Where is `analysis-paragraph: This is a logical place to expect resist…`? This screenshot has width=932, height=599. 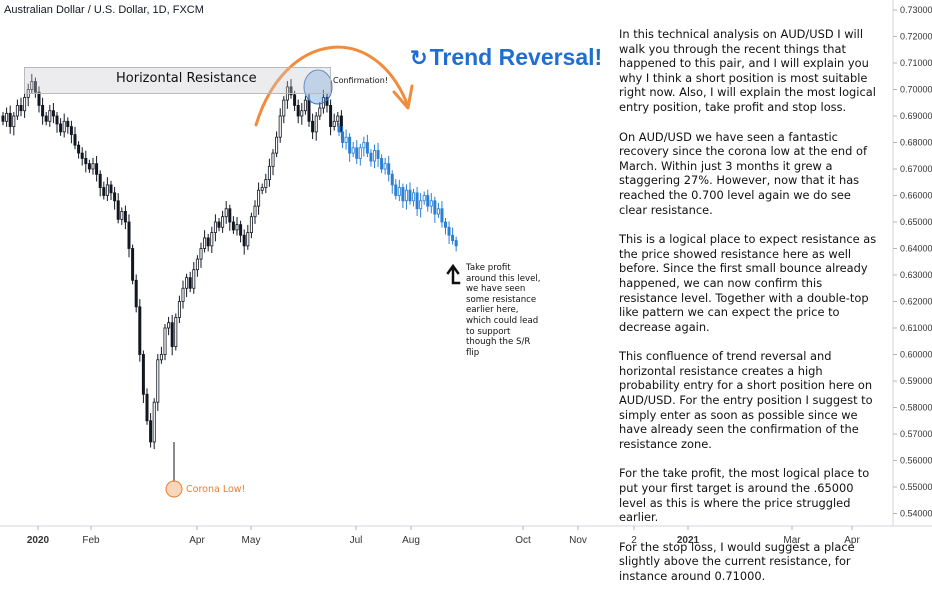 analysis-paragraph: This is a logical place to expect resist… is located at coordinates (748, 283).